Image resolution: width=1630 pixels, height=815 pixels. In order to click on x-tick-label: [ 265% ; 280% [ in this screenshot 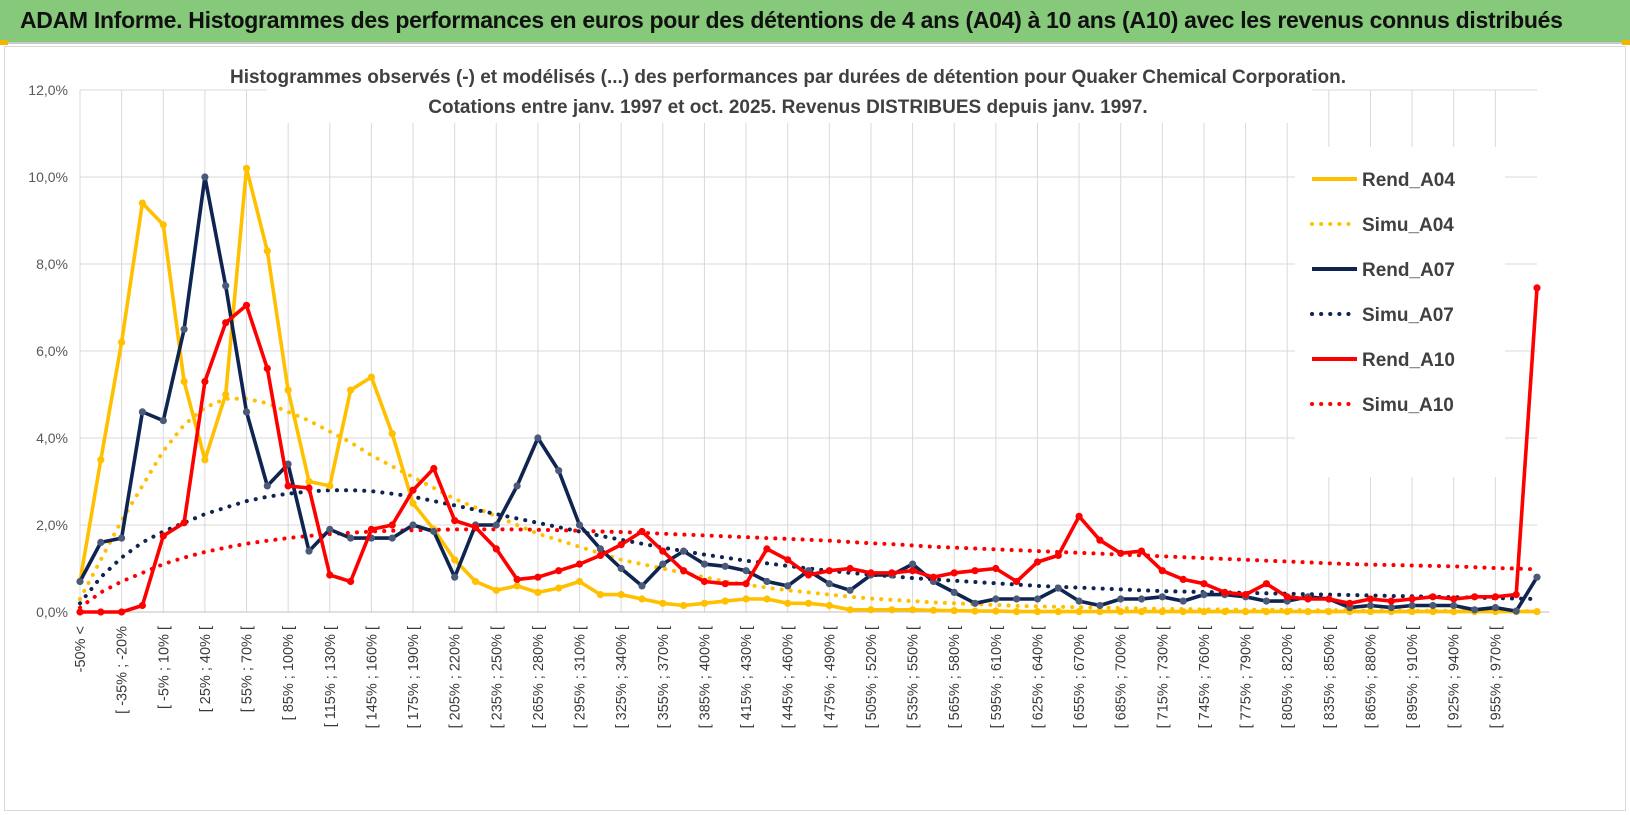, I will do `click(539, 677)`.